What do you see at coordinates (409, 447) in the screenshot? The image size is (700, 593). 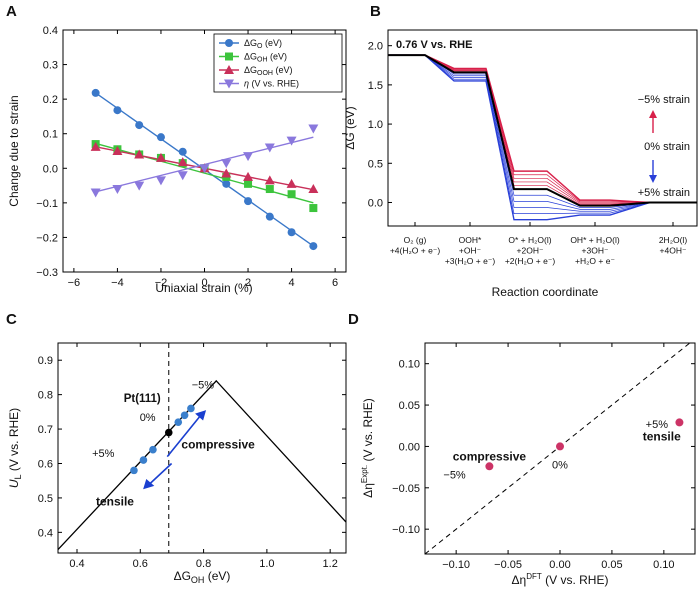 I see `y-tick-label: 0.00` at bounding box center [409, 447].